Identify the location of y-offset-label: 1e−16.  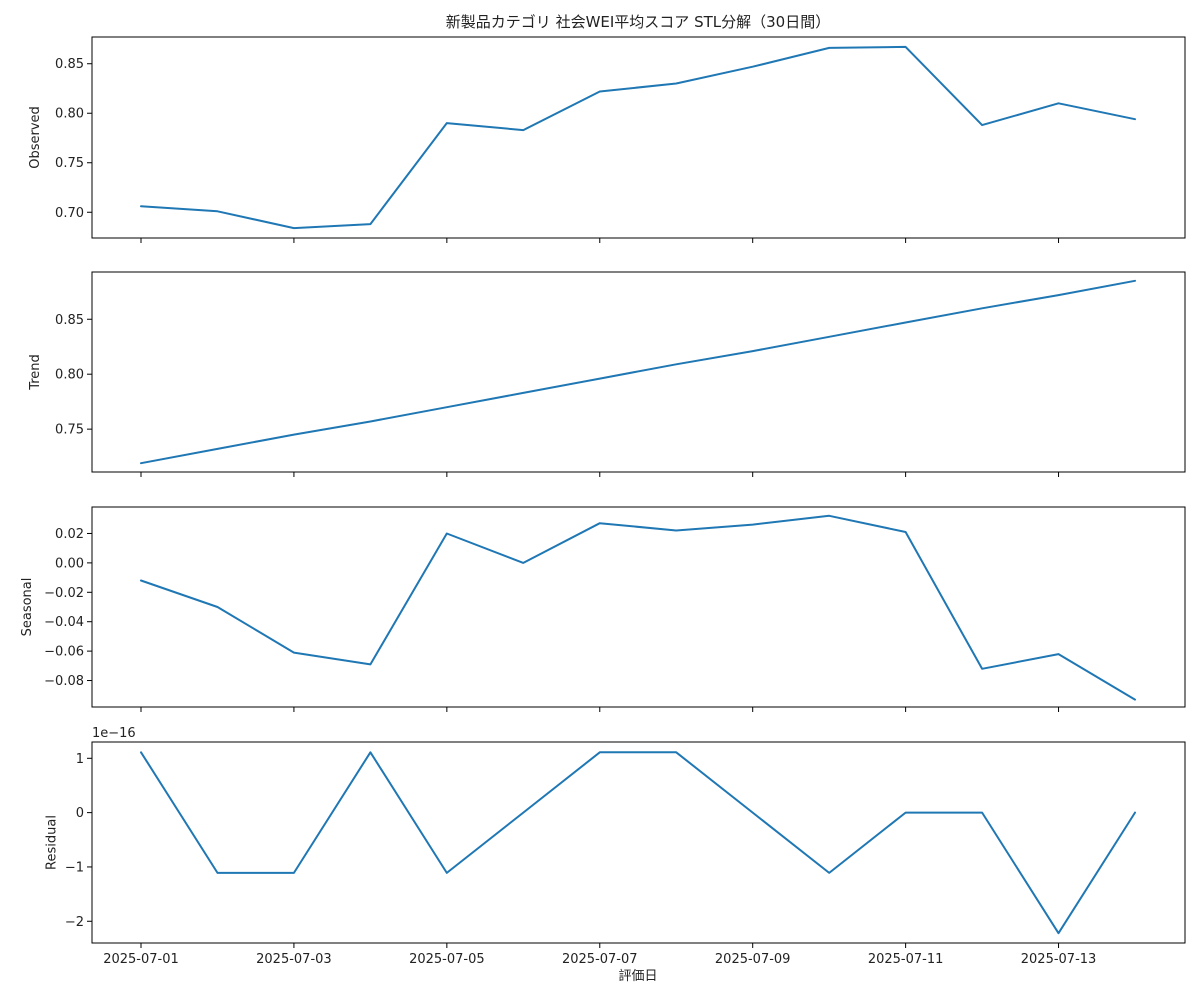
(114, 733).